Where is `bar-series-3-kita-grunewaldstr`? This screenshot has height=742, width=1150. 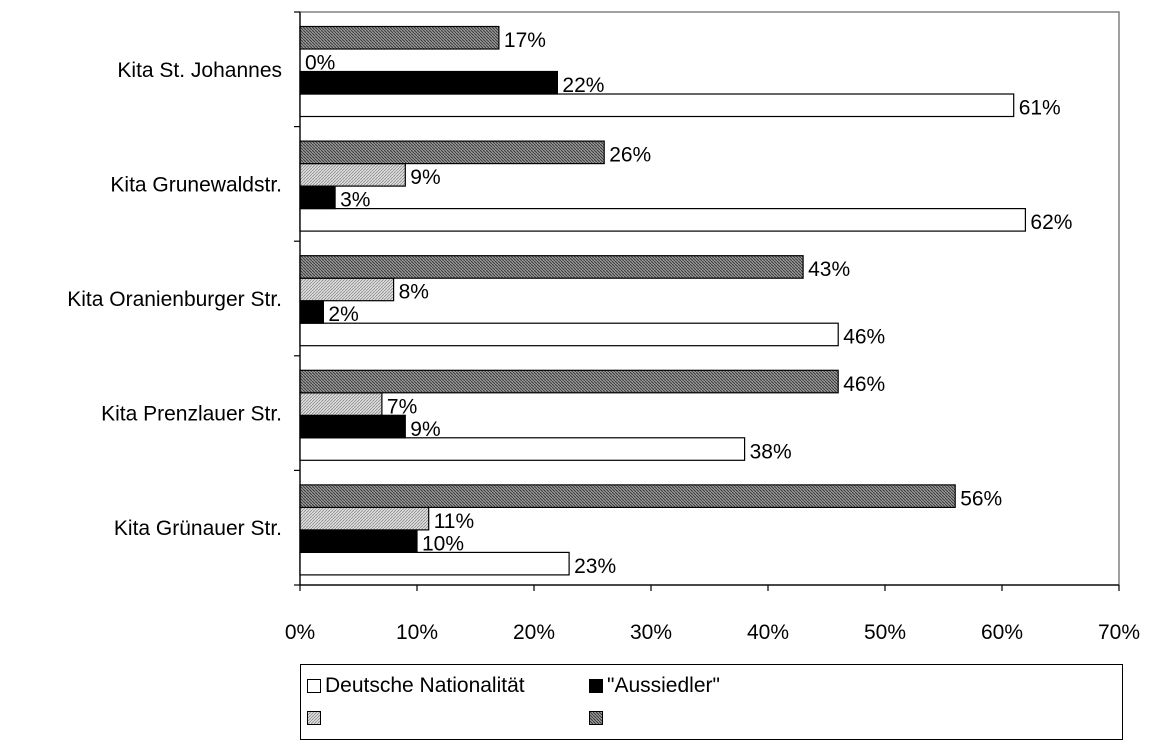 bar-series-3-kita-grunewaldstr is located at coordinates (352, 175).